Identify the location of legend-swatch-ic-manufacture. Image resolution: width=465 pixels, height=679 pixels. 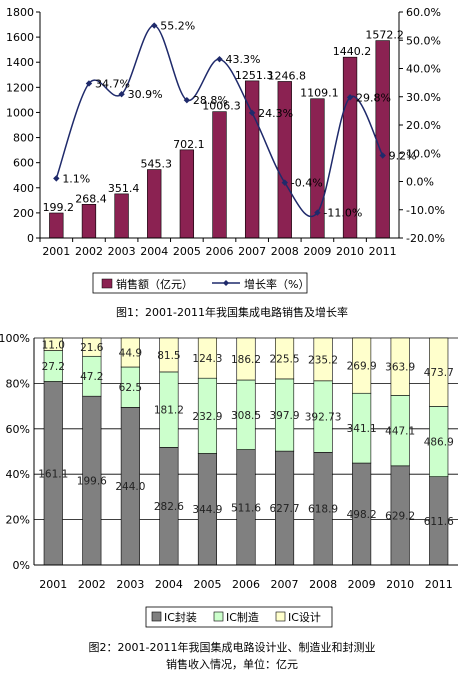
(218, 616).